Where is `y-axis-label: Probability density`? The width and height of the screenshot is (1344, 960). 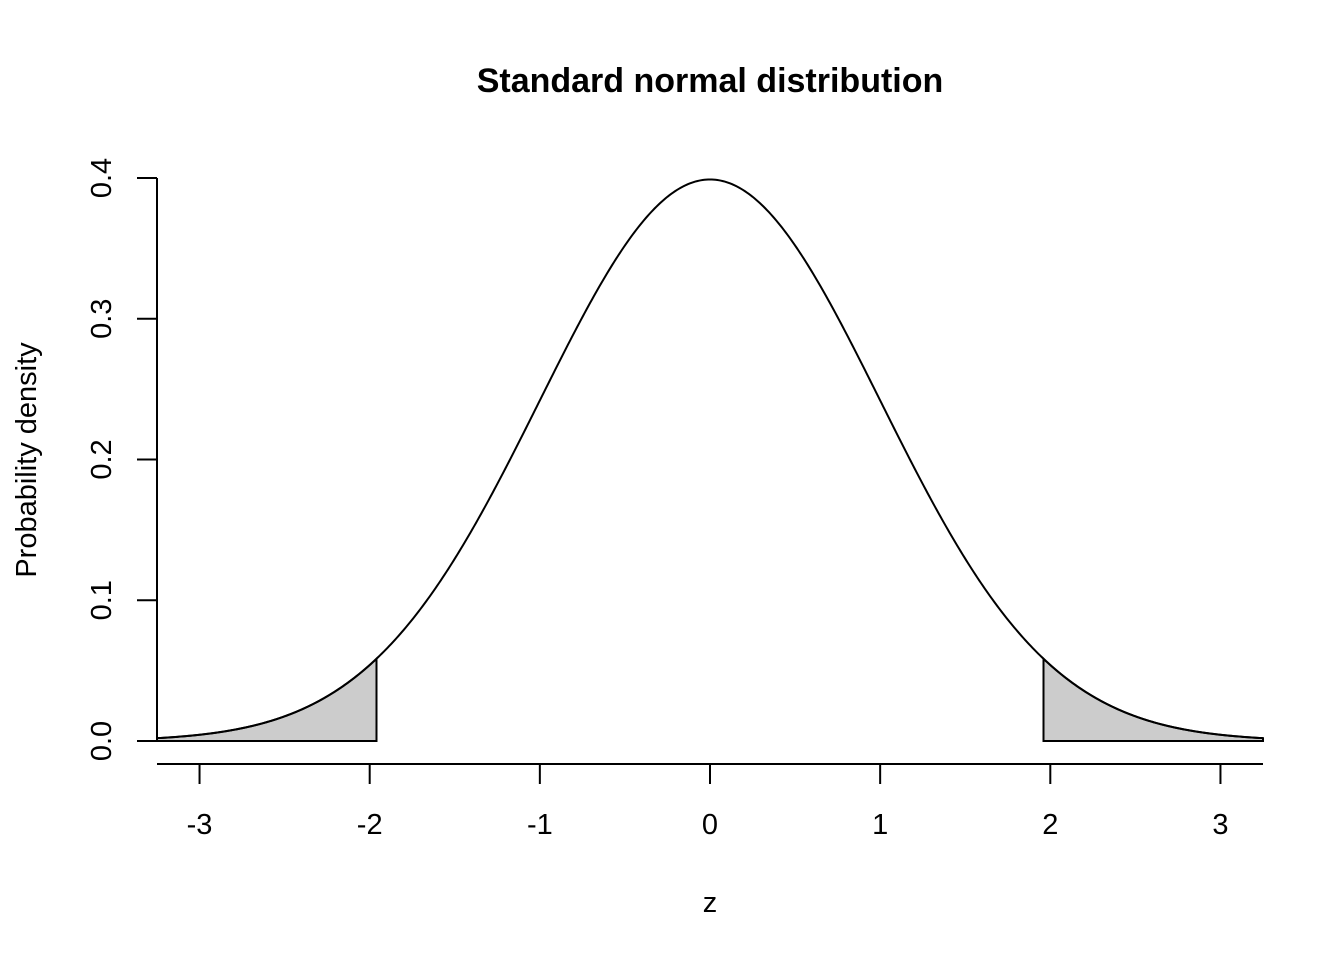 y-axis-label: Probability density is located at coordinates (27, 460).